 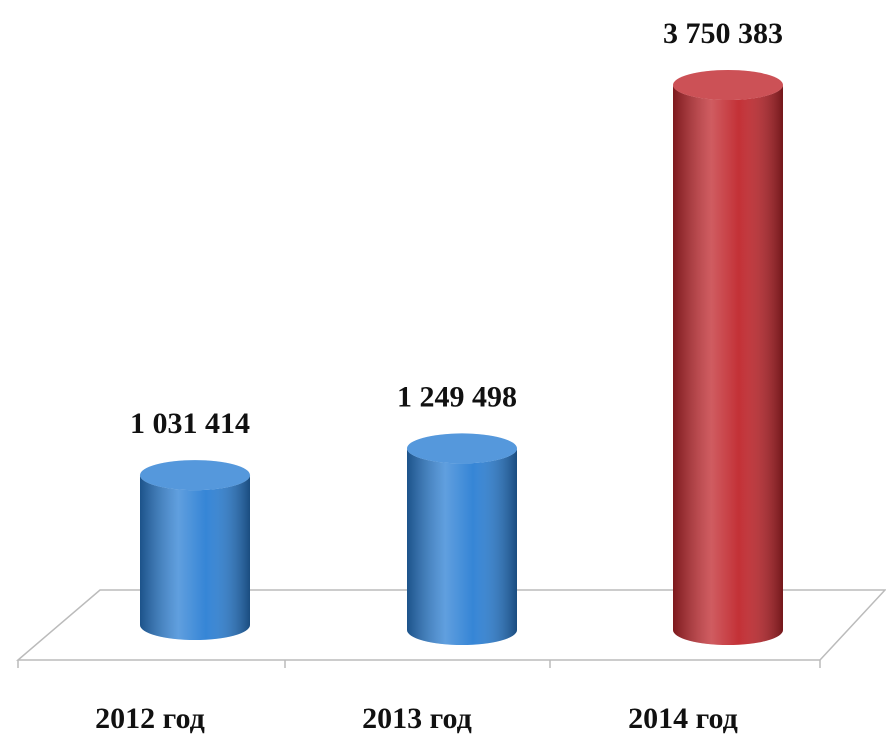 I want to click on x-tick-label: 2013 год, so click(x=417, y=718).